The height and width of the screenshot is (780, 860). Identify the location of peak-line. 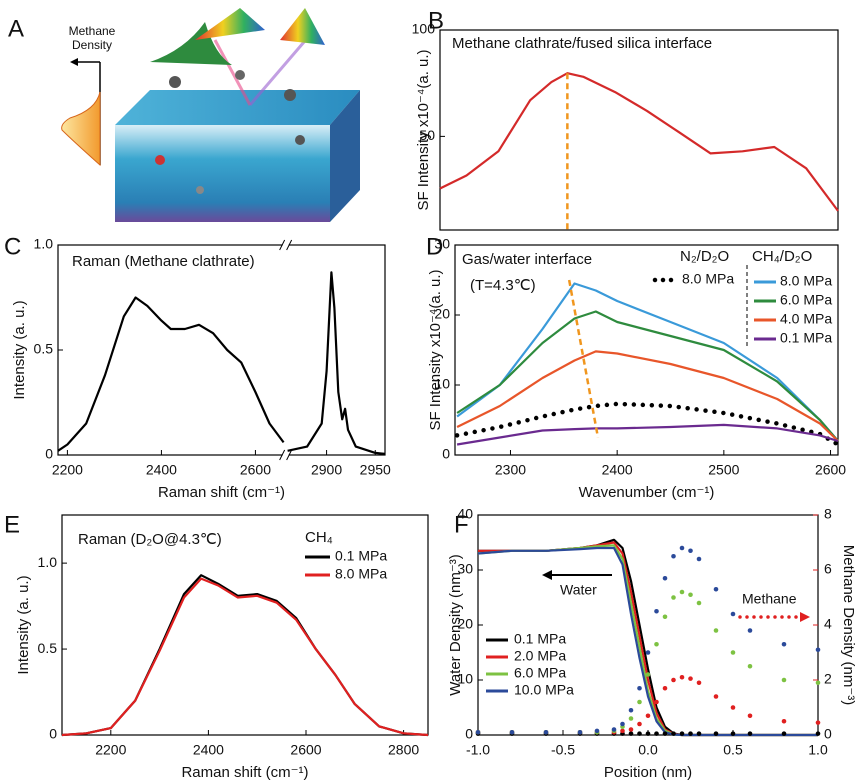
(583, 358).